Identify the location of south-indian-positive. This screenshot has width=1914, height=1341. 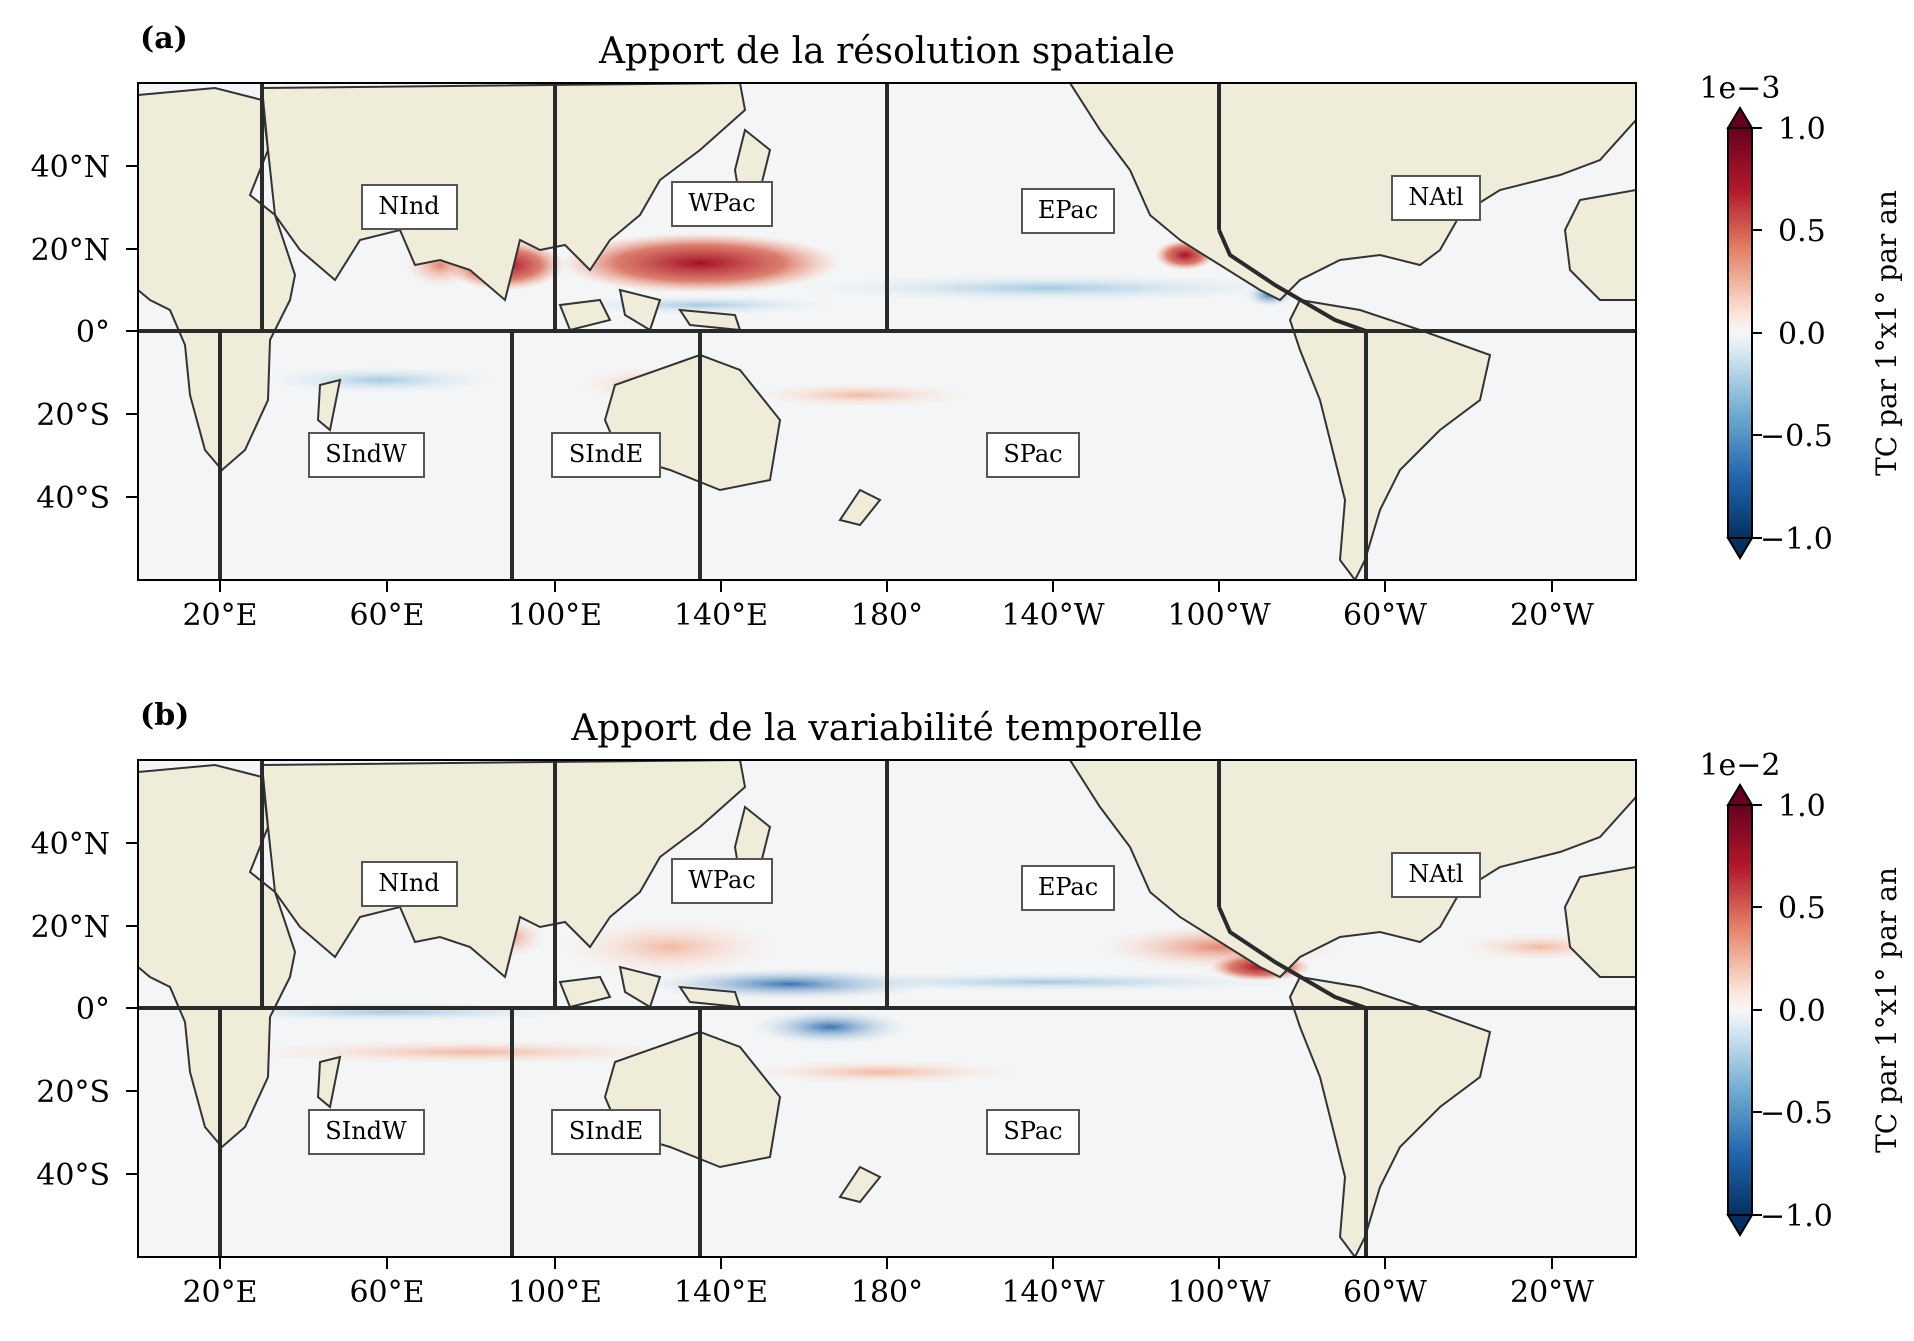
(470, 1052).